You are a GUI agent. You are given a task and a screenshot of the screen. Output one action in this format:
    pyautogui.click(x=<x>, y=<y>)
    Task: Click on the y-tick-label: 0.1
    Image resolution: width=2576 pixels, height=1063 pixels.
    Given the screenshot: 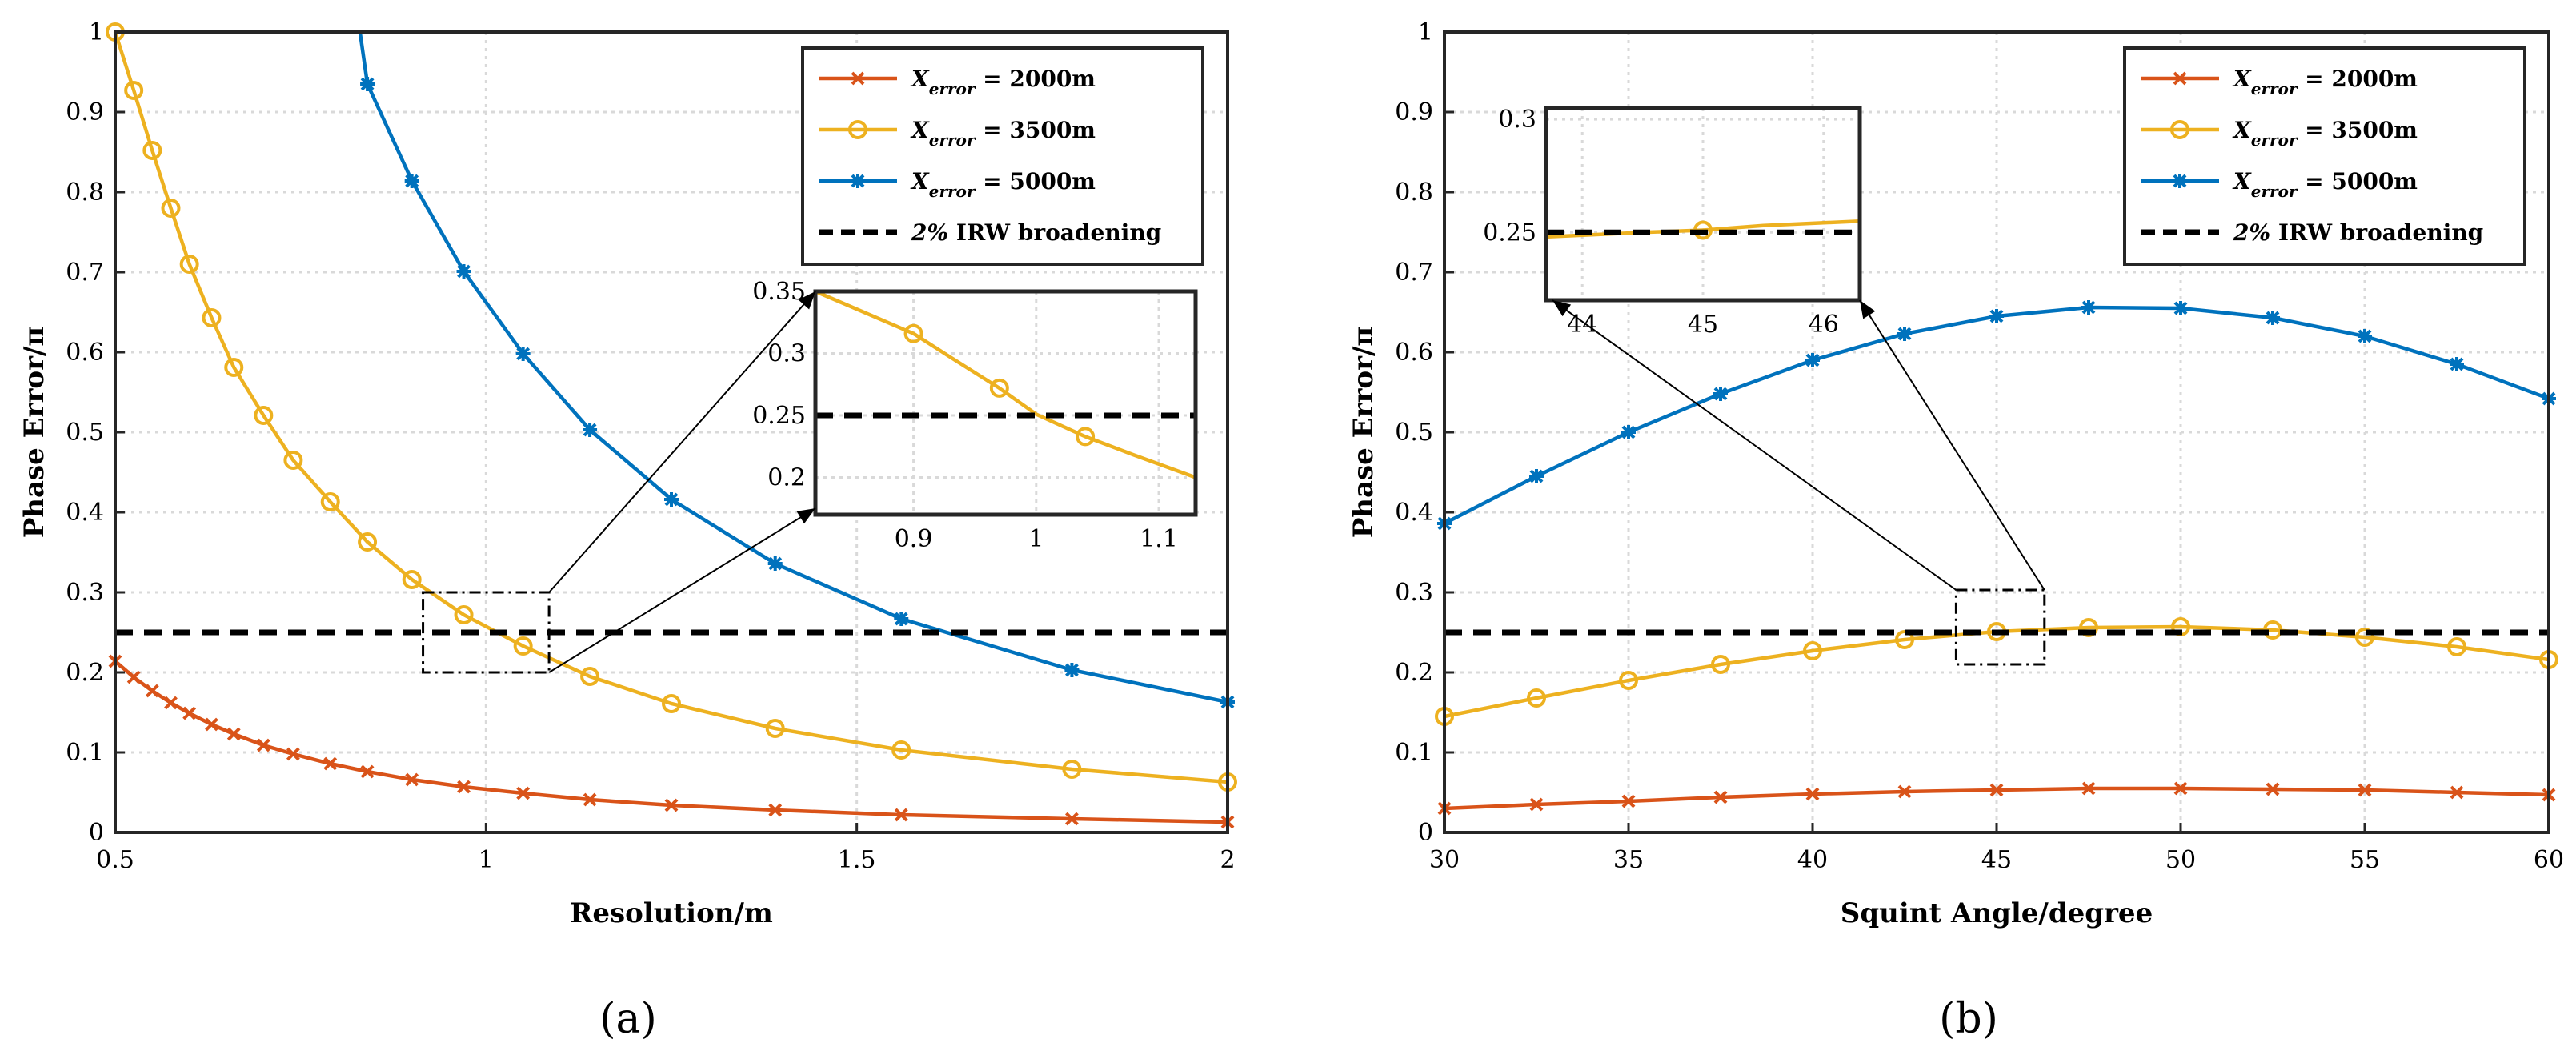 What is the action you would take?
    pyautogui.click(x=1414, y=753)
    